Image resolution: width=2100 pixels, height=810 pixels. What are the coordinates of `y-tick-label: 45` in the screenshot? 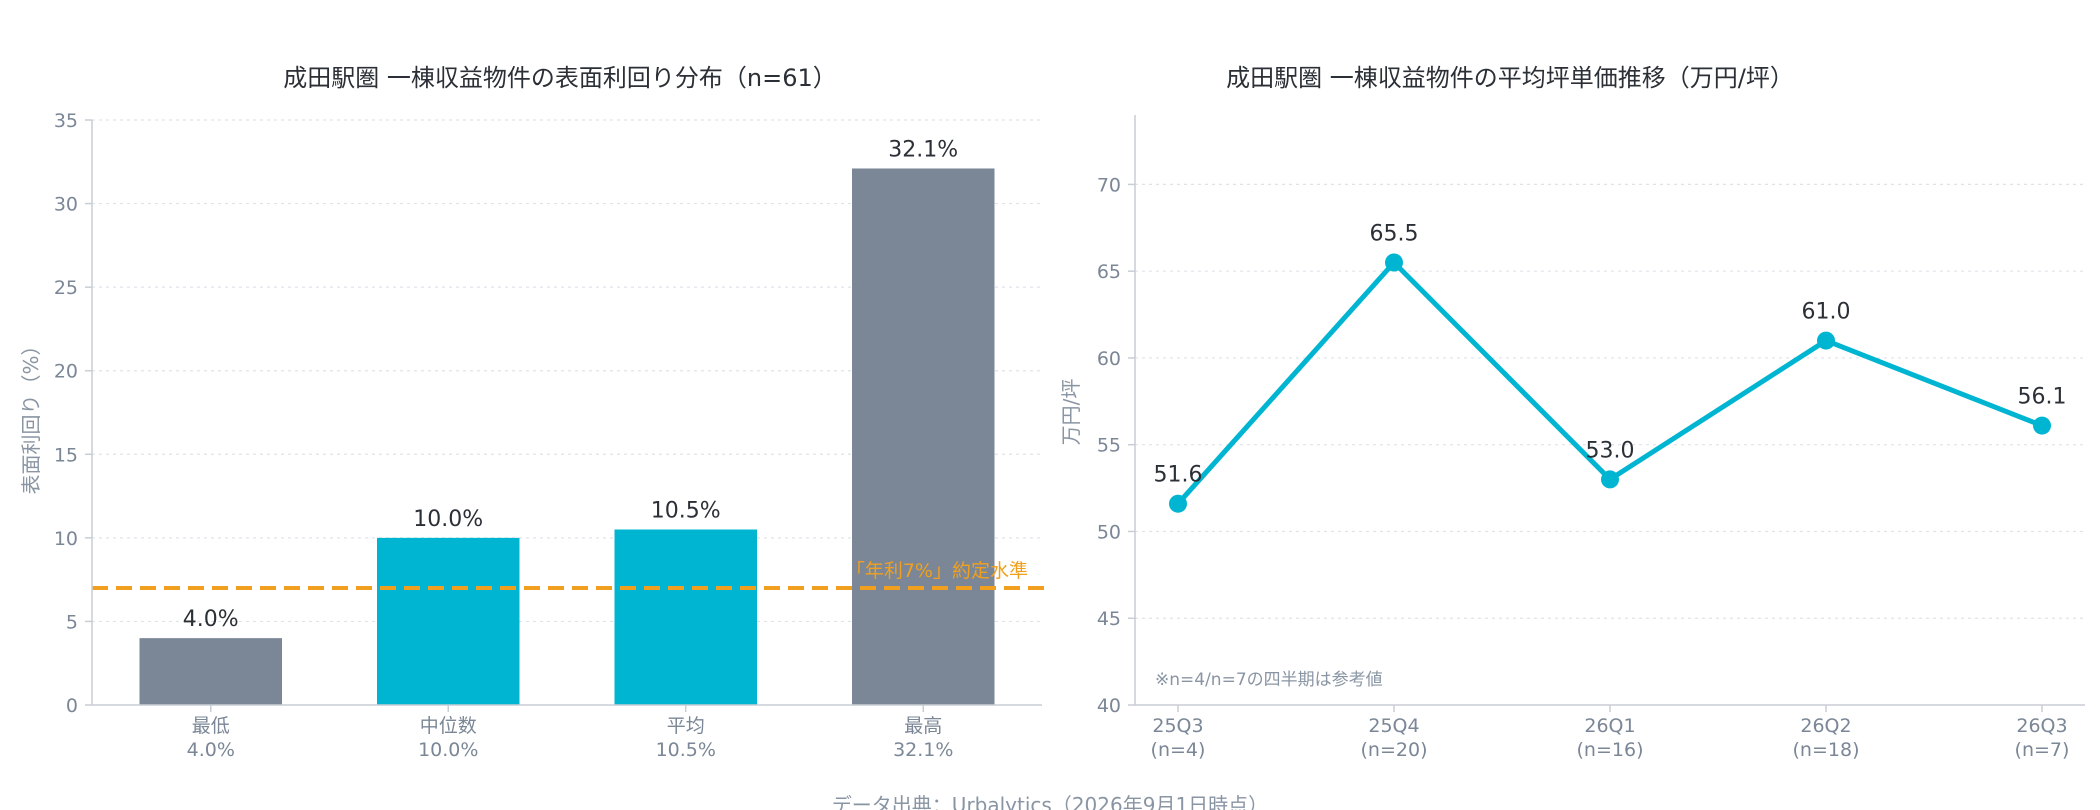 It's located at (1109, 619).